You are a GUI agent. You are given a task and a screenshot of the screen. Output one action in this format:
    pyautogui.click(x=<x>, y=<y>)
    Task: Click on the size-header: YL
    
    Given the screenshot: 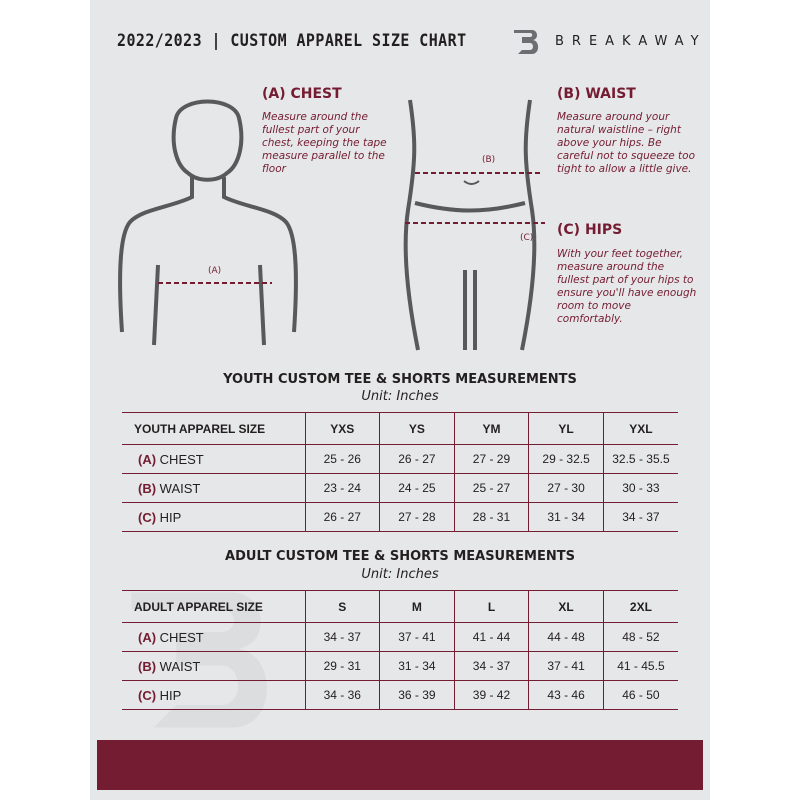 What is the action you would take?
    pyautogui.click(x=566, y=428)
    